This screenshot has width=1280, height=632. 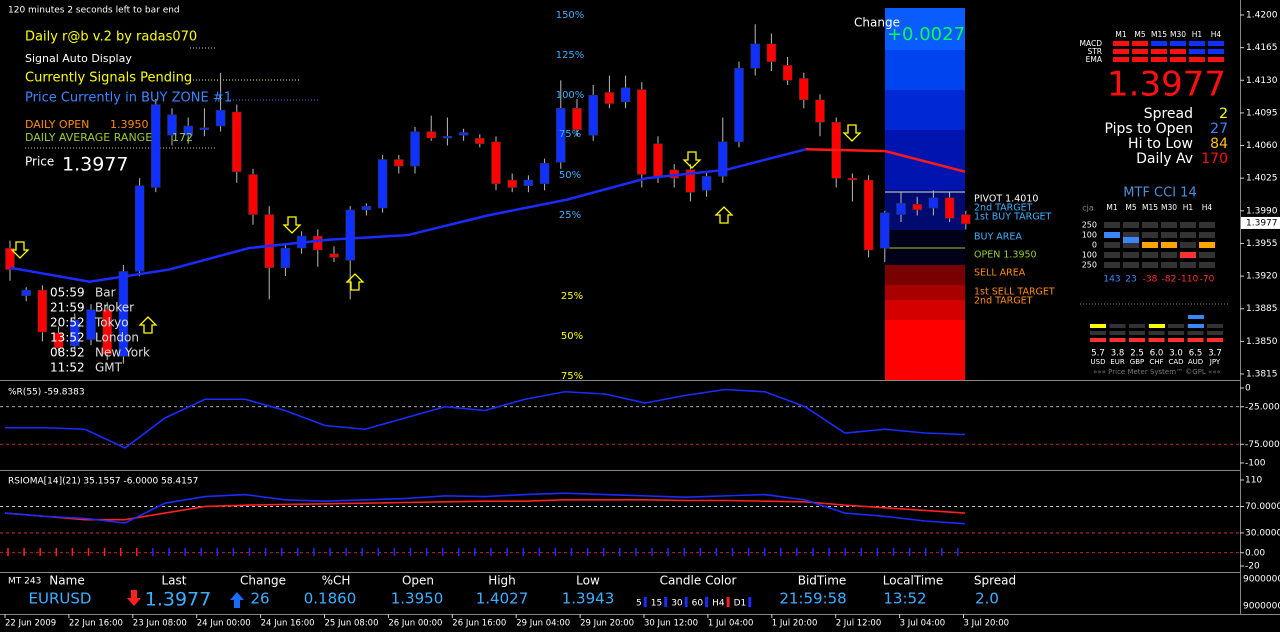 I want to click on stat-value: 170, so click(x=1214, y=159).